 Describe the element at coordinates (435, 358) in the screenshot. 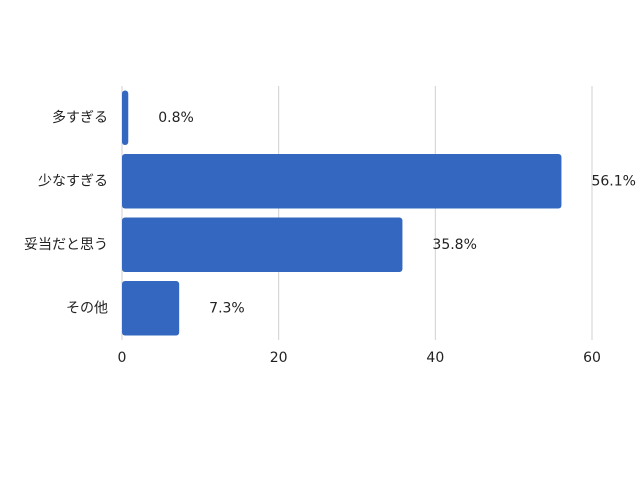

I see `x-tick-label: 40` at that location.